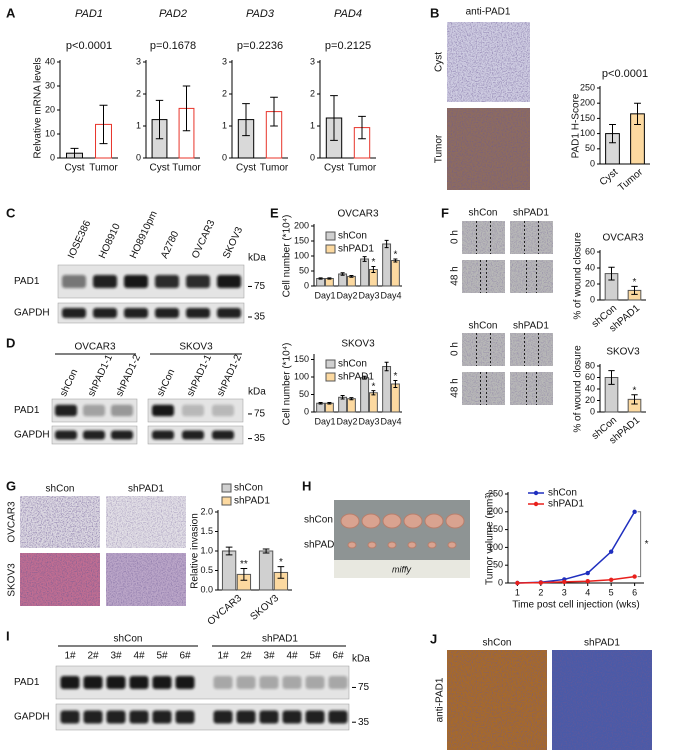 Image resolution: width=674 pixels, height=754 pixels. Describe the element at coordinates (128, 376) in the screenshot. I see `lane-label: shPAD1-2` at that location.